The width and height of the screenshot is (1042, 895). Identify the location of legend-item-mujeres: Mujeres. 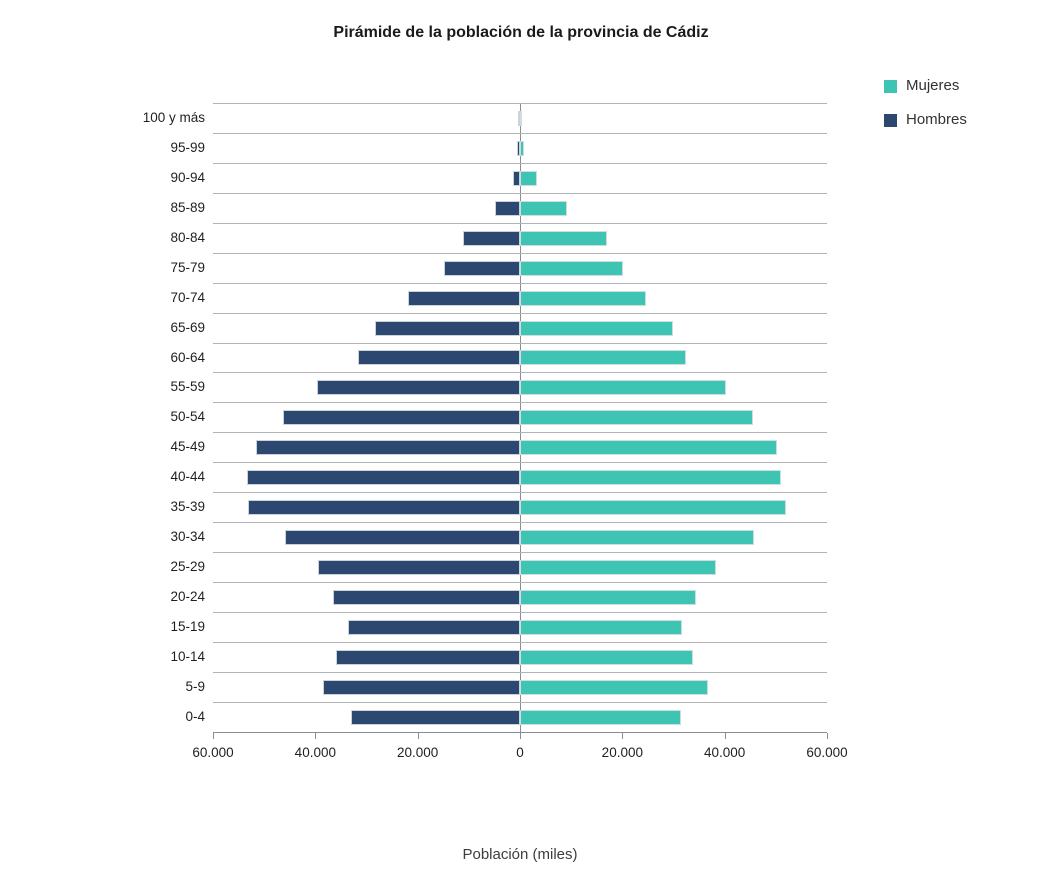
(925, 86).